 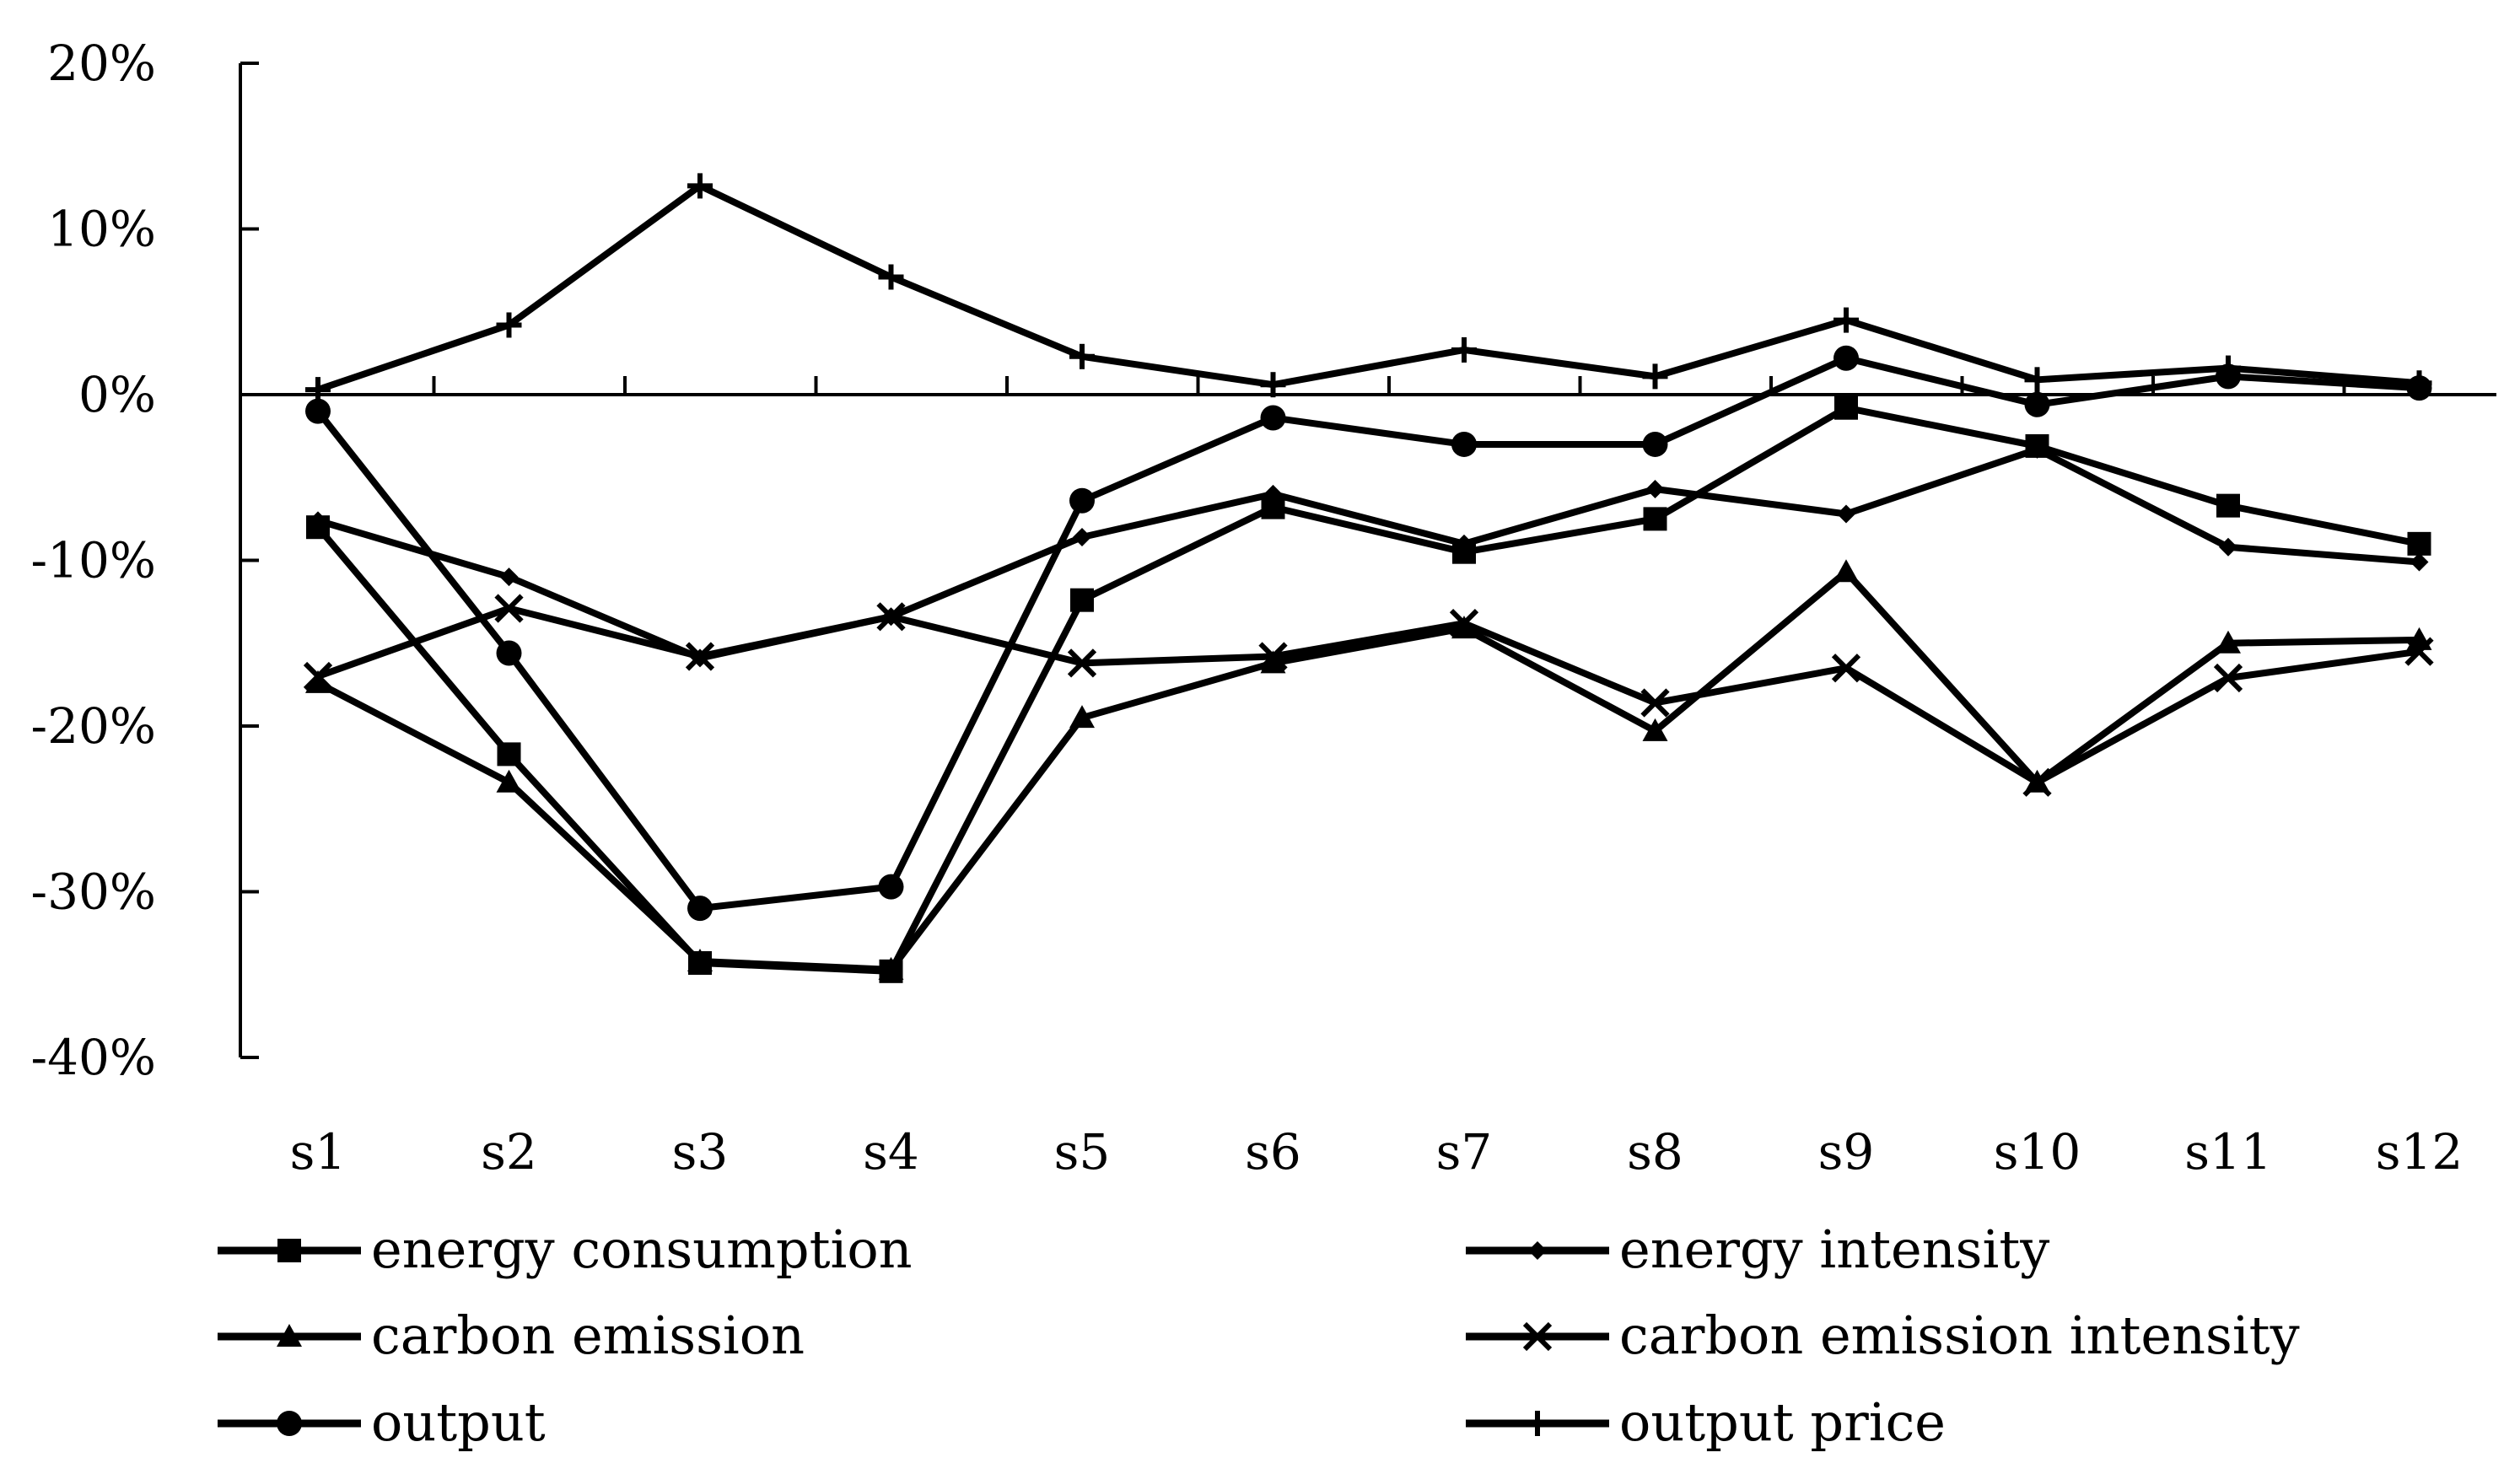 What do you see at coordinates (93, 726) in the screenshot?
I see `y-tick-label: -20%` at bounding box center [93, 726].